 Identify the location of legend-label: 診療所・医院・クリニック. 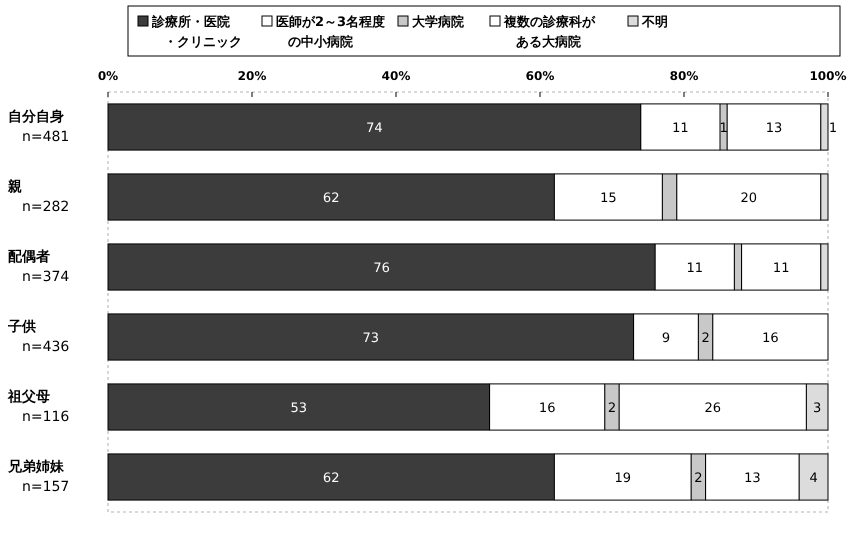
(196, 32).